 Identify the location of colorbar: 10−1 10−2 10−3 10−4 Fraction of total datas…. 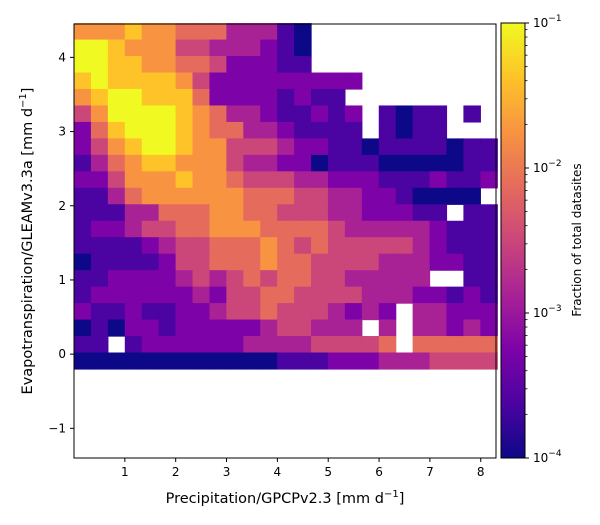
(542, 239).